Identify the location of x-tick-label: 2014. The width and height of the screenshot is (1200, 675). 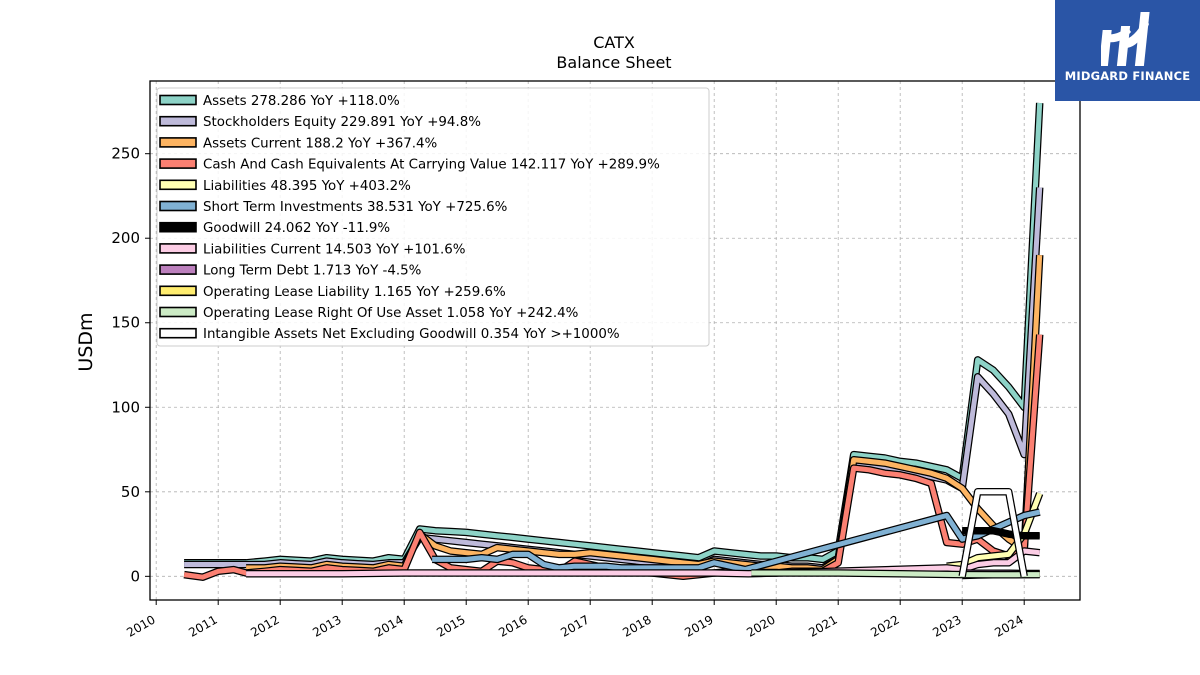
(388, 625).